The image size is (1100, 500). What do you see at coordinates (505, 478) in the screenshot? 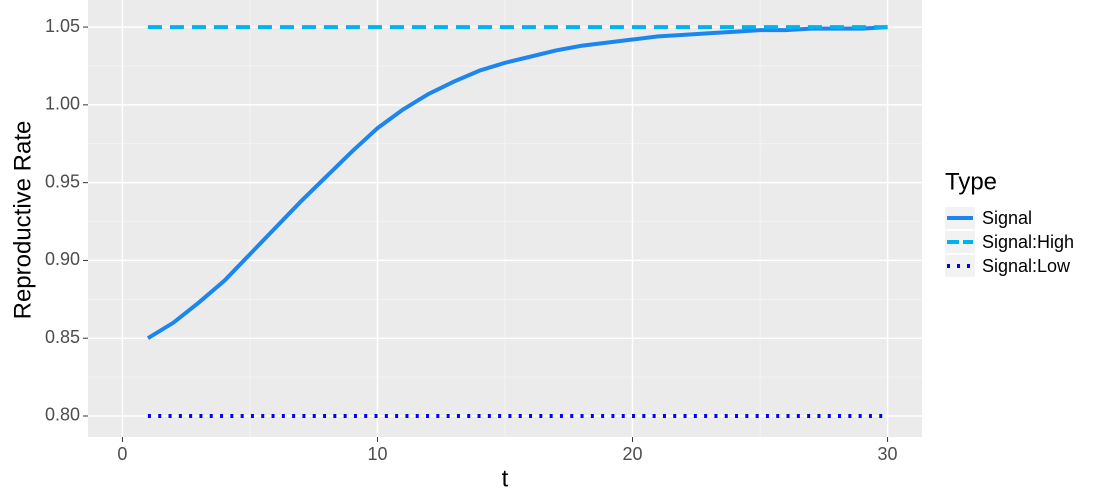
I see `x-axis-title: t` at bounding box center [505, 478].